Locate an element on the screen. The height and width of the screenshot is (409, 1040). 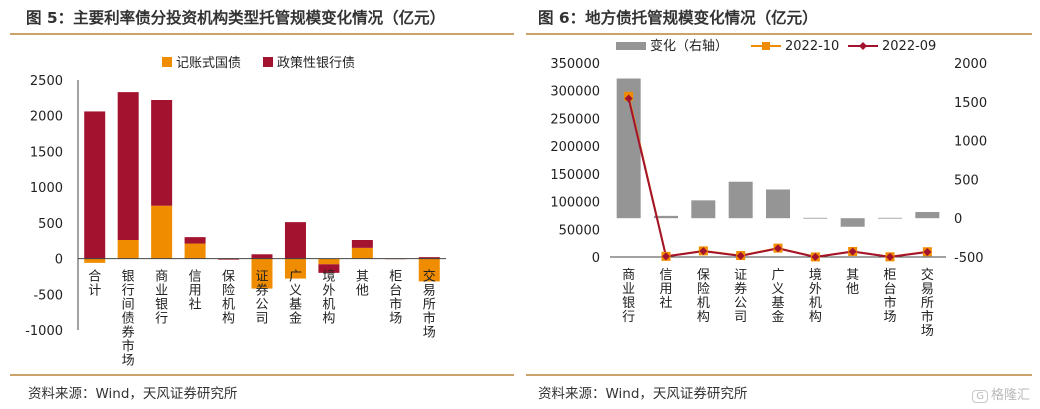
x-tick-label-6-char: 金 is located at coordinates (295, 319).